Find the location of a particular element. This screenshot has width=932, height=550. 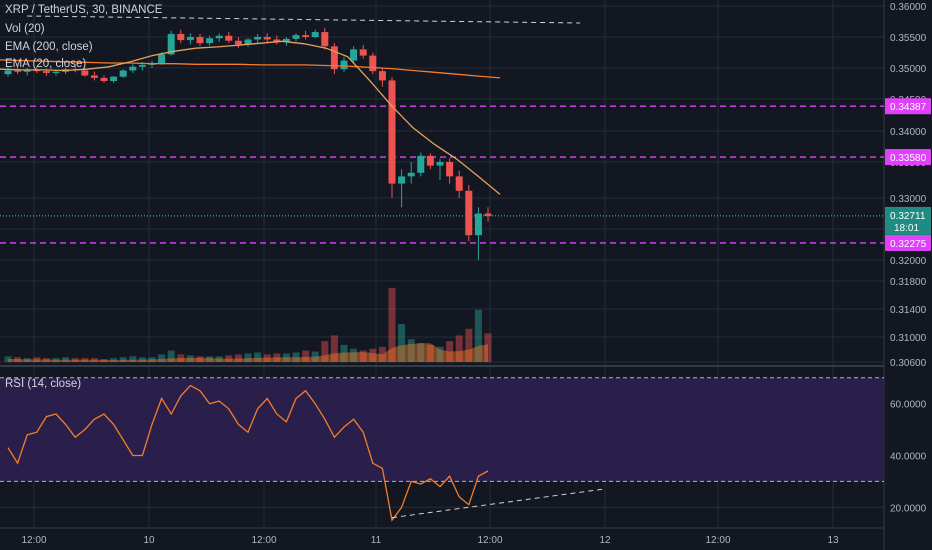

ema200-line is located at coordinates (250, 69).